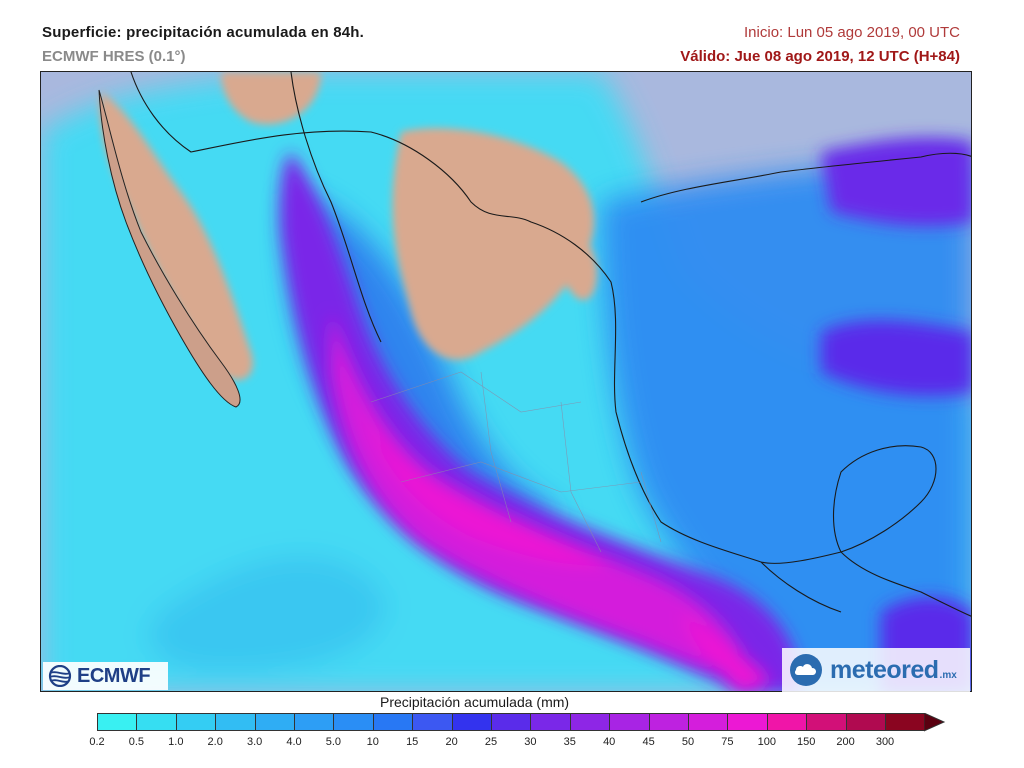 The image size is (1024, 768). Describe the element at coordinates (806, 742) in the screenshot. I see `legend-tick-label: 150` at that location.